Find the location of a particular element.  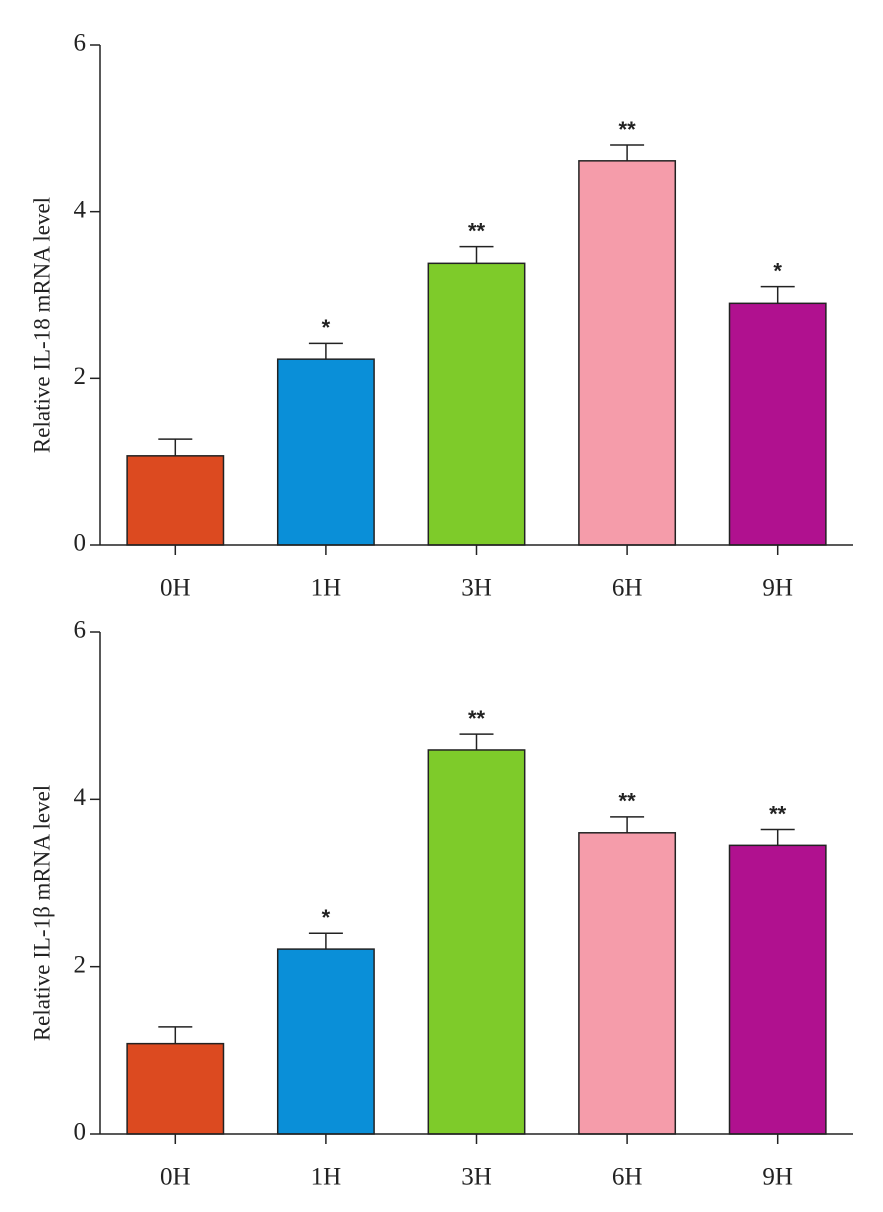

y-axis-label: Relative IL-1β mRNA level is located at coordinates (41, 913).